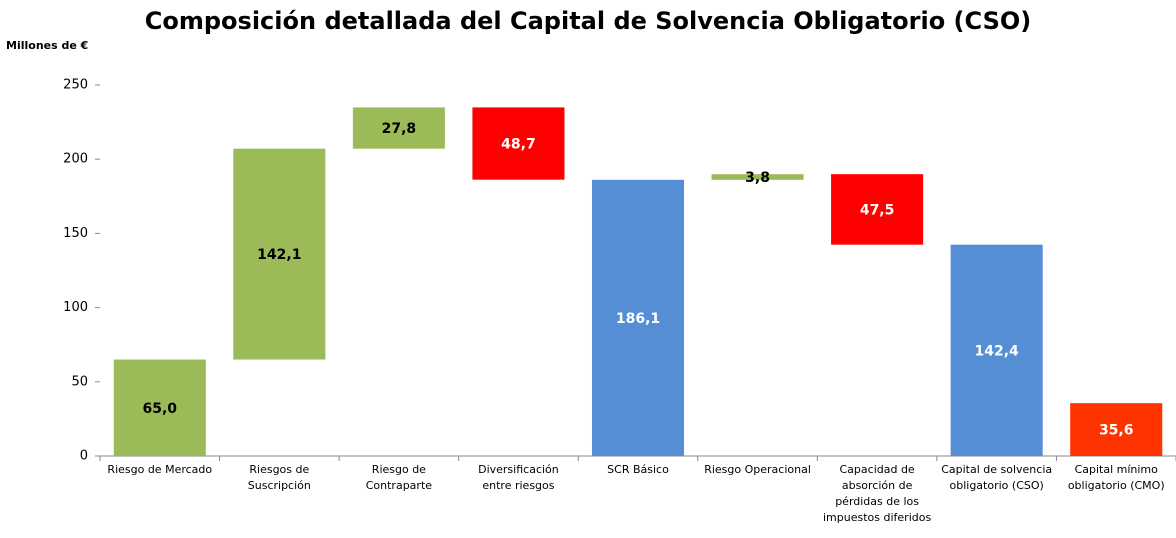 Image resolution: width=1176 pixels, height=538 pixels. What do you see at coordinates (47, 45) in the screenshot?
I see `y-axis-label: Millones de €` at bounding box center [47, 45].